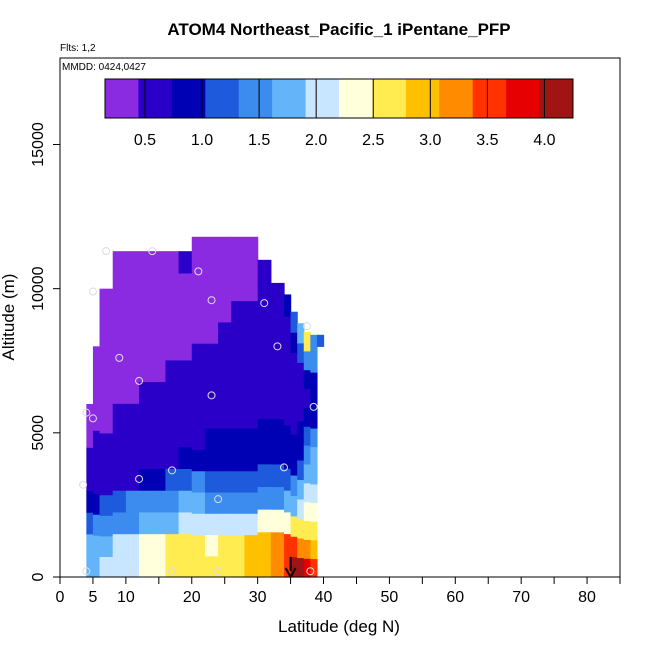 The height and width of the screenshot is (650, 650). What do you see at coordinates (587, 597) in the screenshot?
I see `x-tick-label: 80` at bounding box center [587, 597].